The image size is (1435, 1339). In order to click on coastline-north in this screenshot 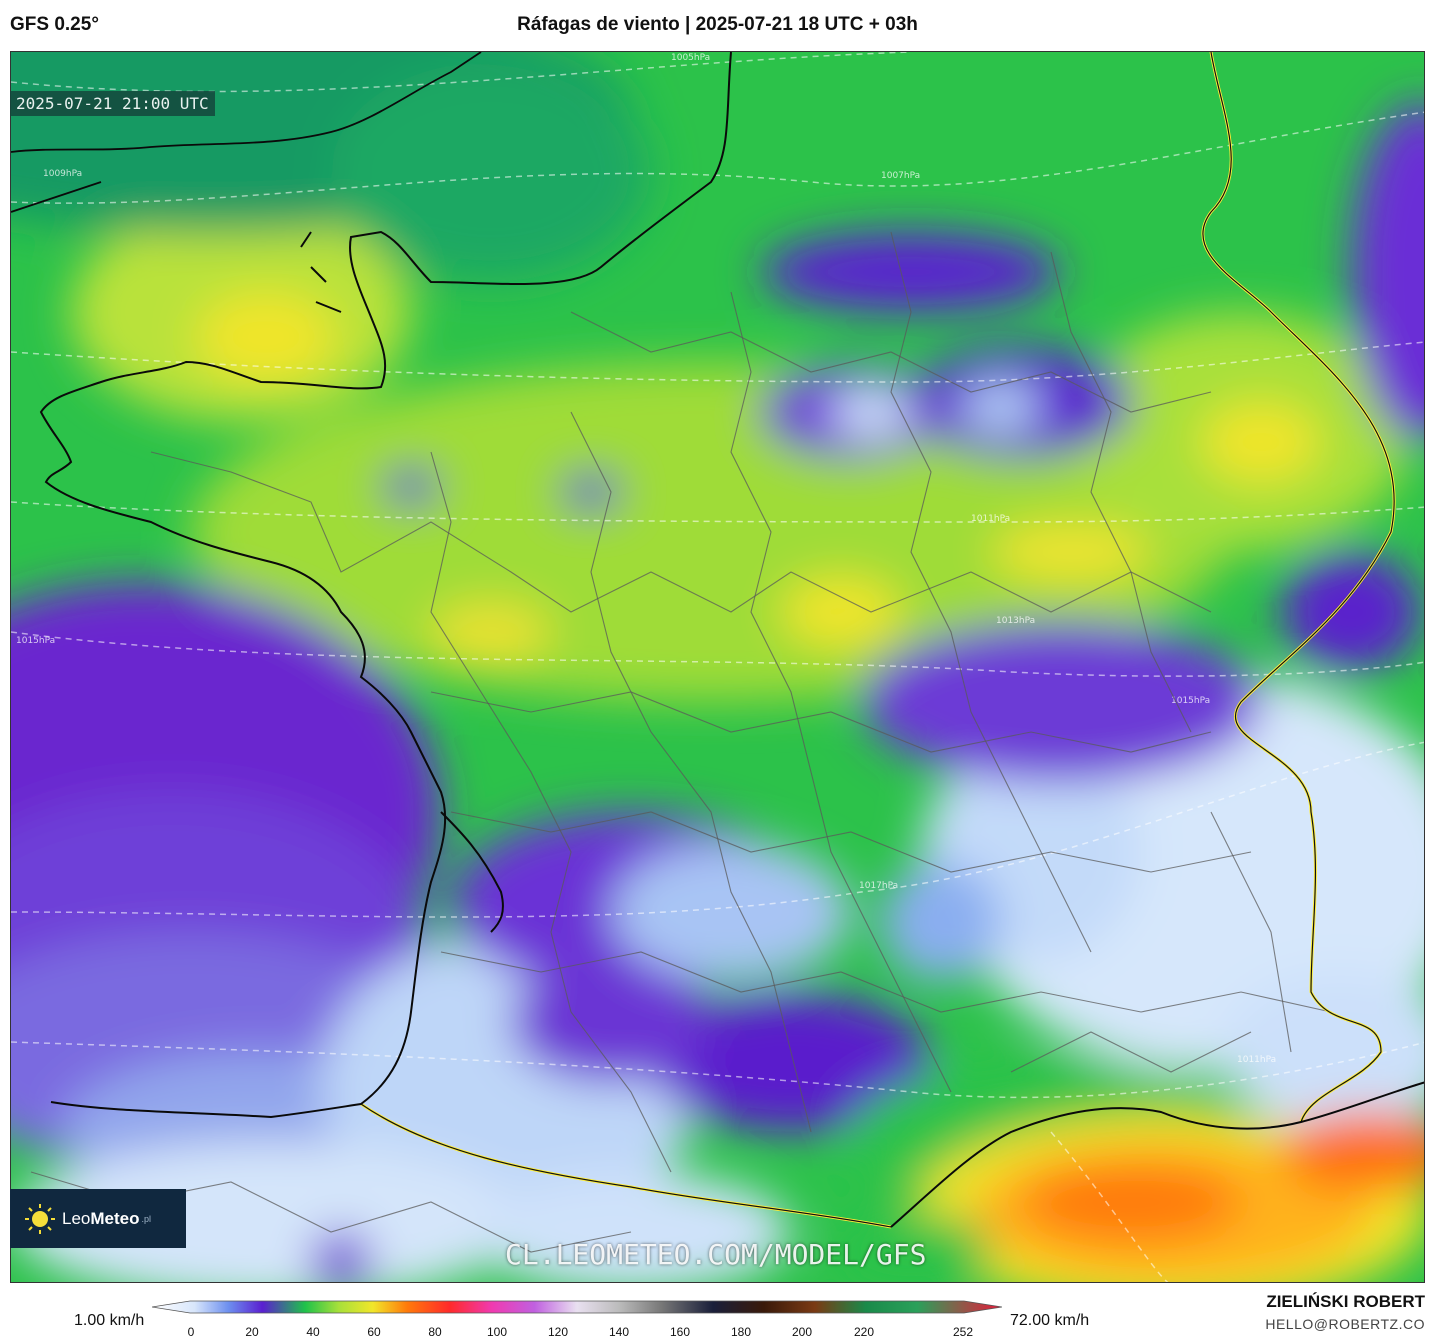, I will do `click(246, 132)`.